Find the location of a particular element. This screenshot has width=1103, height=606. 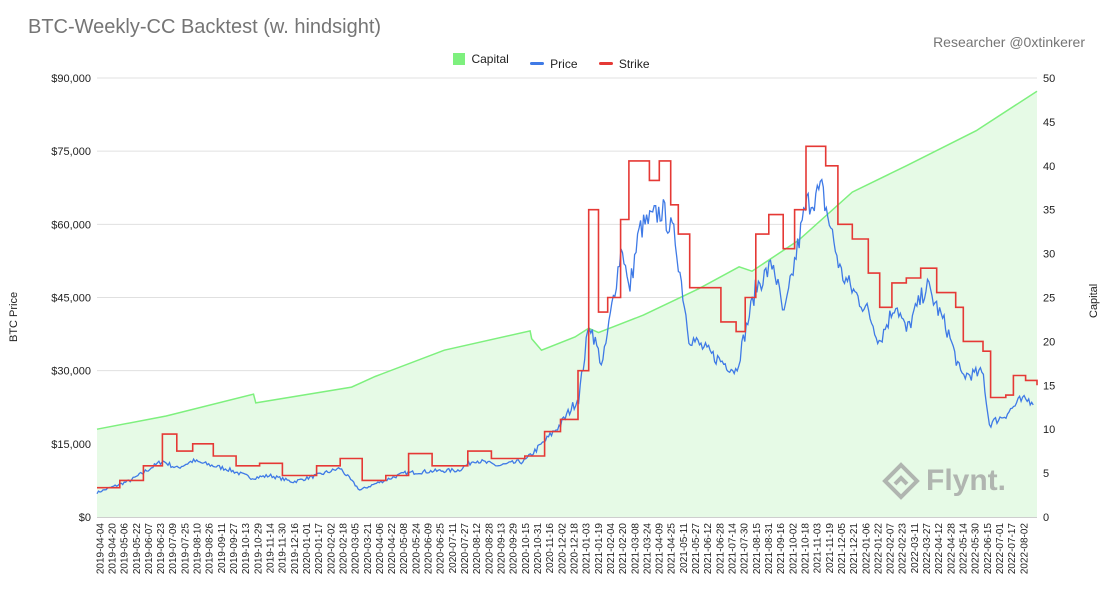

x-tick-label: 2021-02-04 is located at coordinates (611, 549).